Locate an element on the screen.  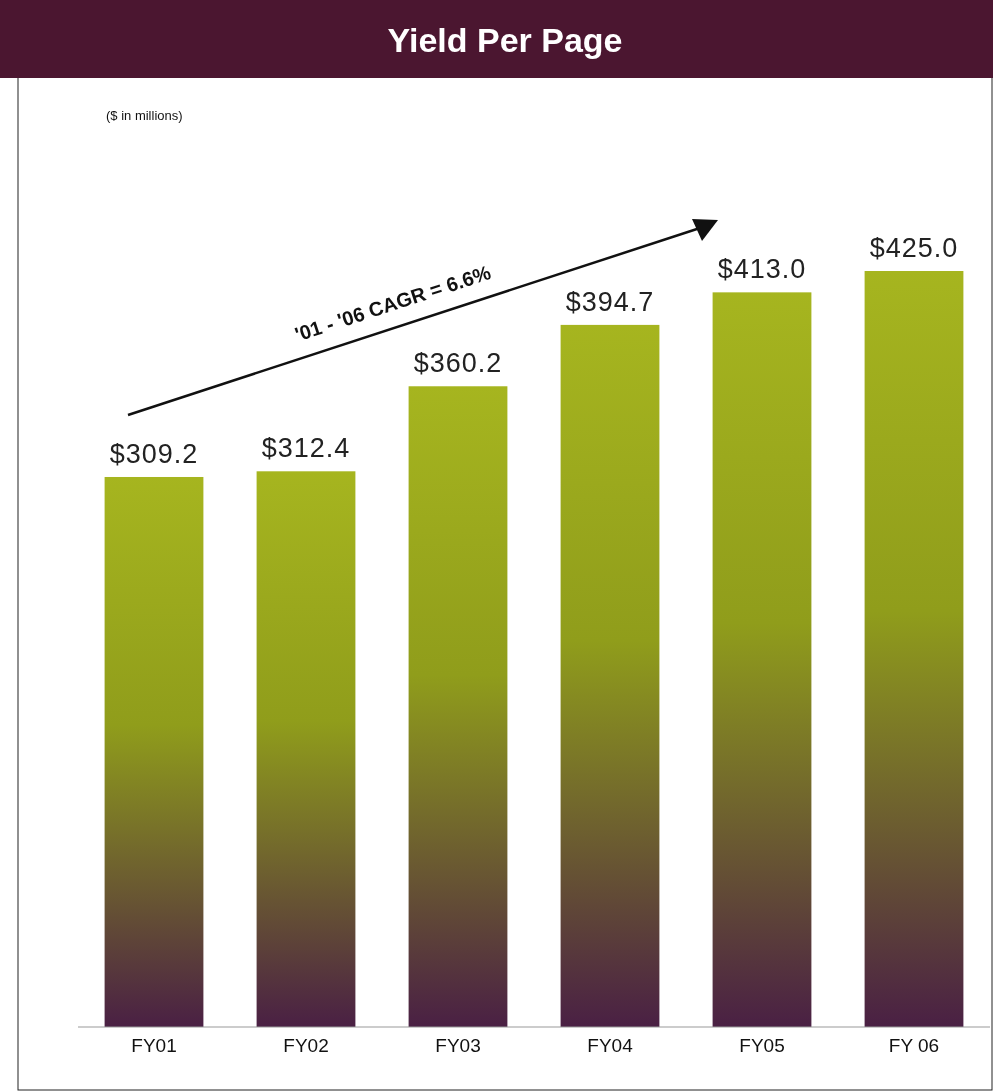
x-tick-label: FY01 is located at coordinates (154, 1046).